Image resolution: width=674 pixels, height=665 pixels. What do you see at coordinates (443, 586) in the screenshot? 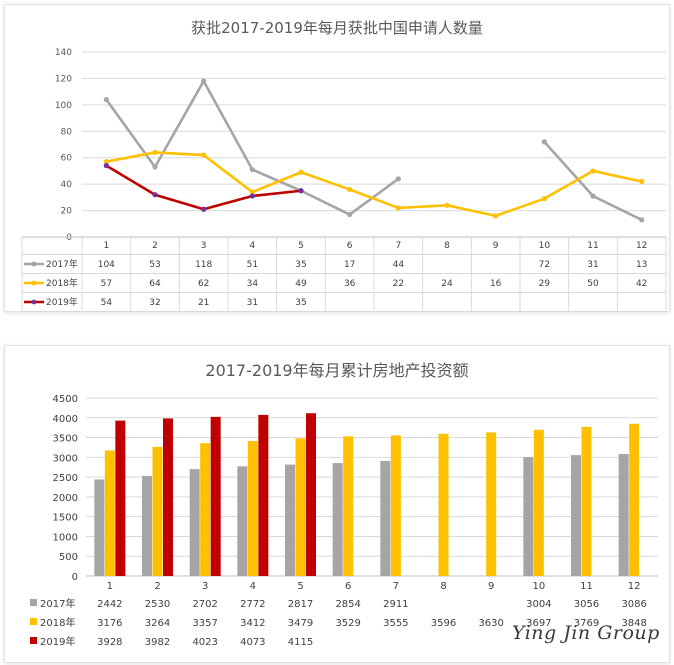
I see `x-tick-label: 8` at bounding box center [443, 586].